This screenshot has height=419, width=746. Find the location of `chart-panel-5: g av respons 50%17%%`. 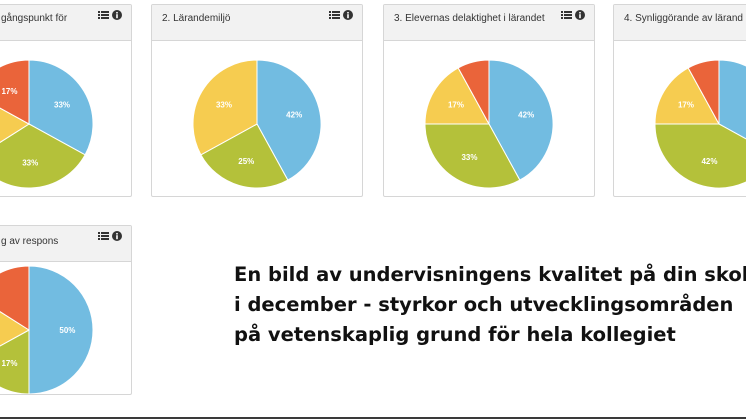

chart-panel-5: g av respons 50%17%% is located at coordinates (66, 310).